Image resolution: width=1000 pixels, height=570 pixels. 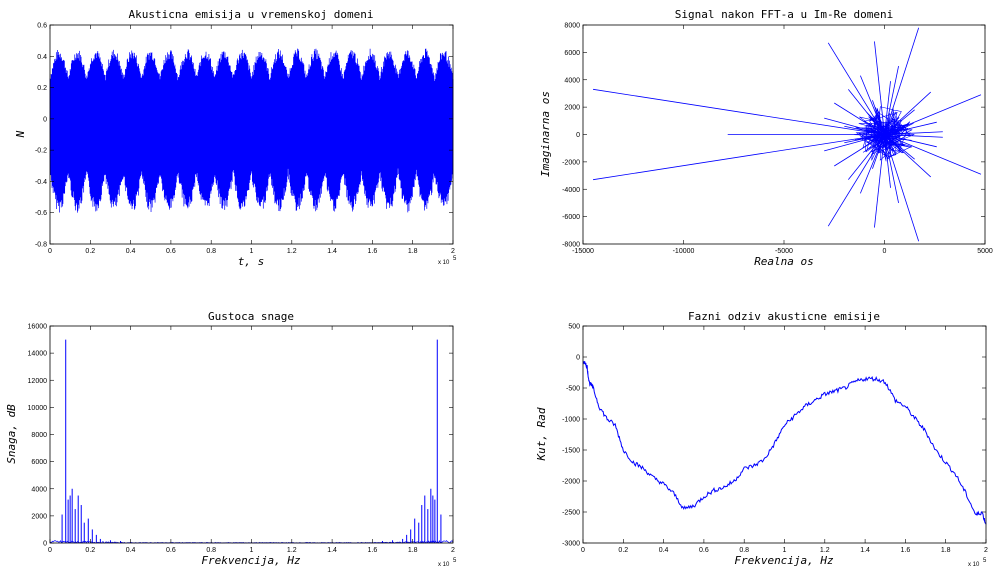 What do you see at coordinates (251, 560) in the screenshot?
I see `panel-3-xlabel: Frekvencija, Hz` at bounding box center [251, 560].